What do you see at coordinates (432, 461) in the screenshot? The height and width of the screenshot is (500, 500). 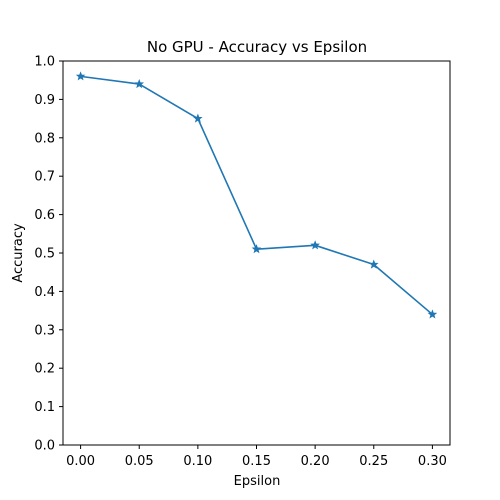 I see `x-tick-label: 0.30` at bounding box center [432, 461].